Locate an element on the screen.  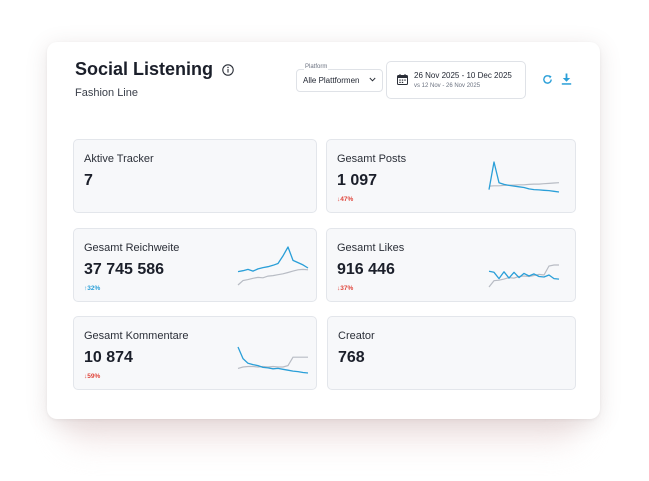
refresh-icon is located at coordinates (547, 79).